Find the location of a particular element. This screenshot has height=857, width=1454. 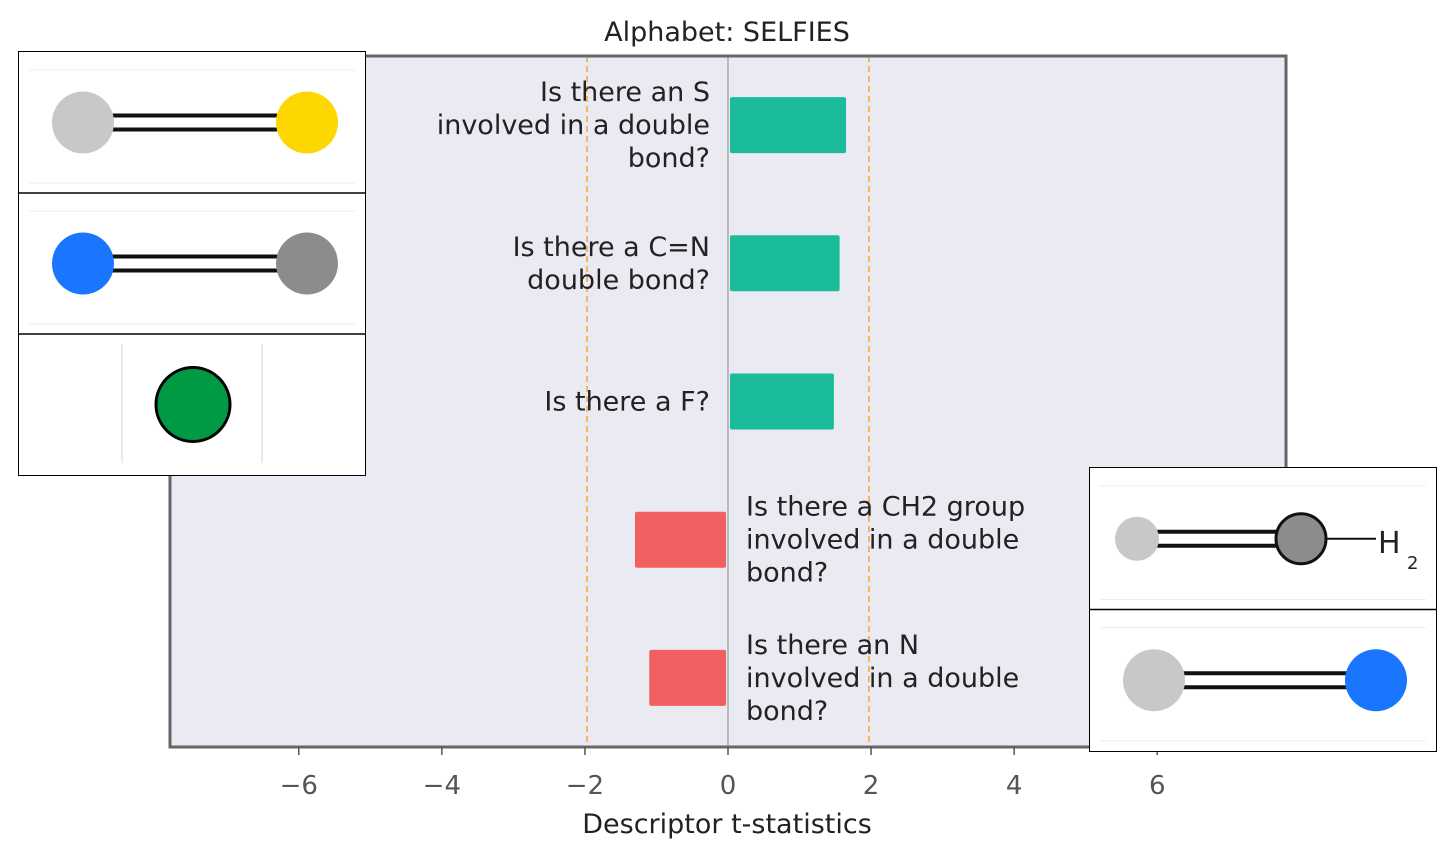

svg-text: 2 is located at coordinates (1412, 563).